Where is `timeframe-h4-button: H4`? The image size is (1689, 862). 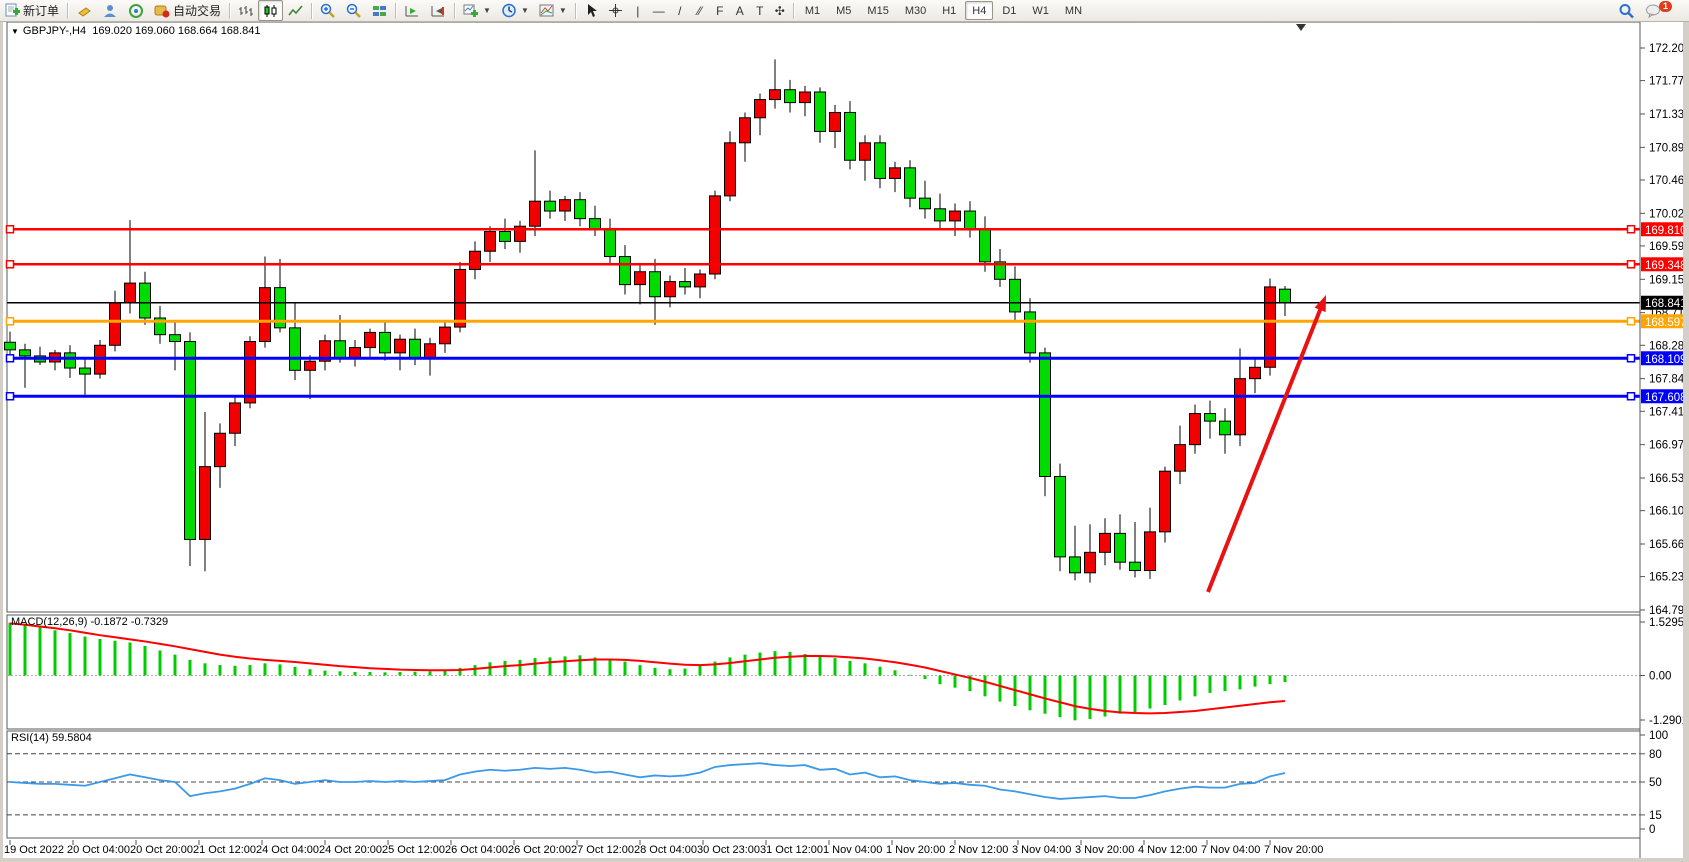
timeframe-h4-button: H4 is located at coordinates (979, 10).